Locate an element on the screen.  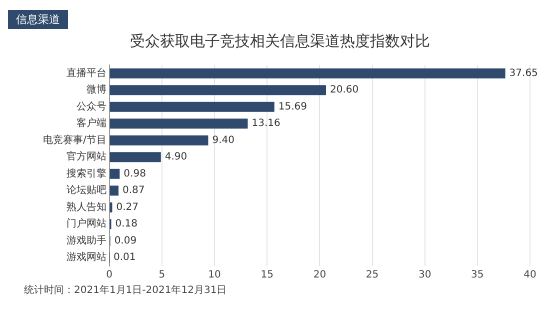
data-label: 0.09 is located at coordinates (125, 240).